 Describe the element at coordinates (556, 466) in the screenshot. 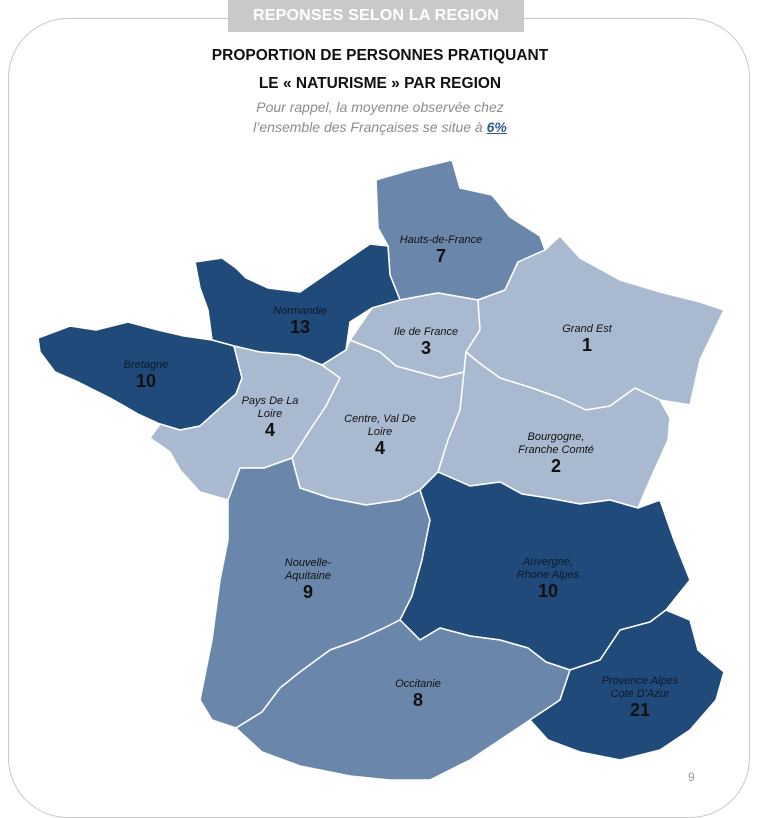

I see `region-value-bourgogne-franche-comte: 2` at that location.